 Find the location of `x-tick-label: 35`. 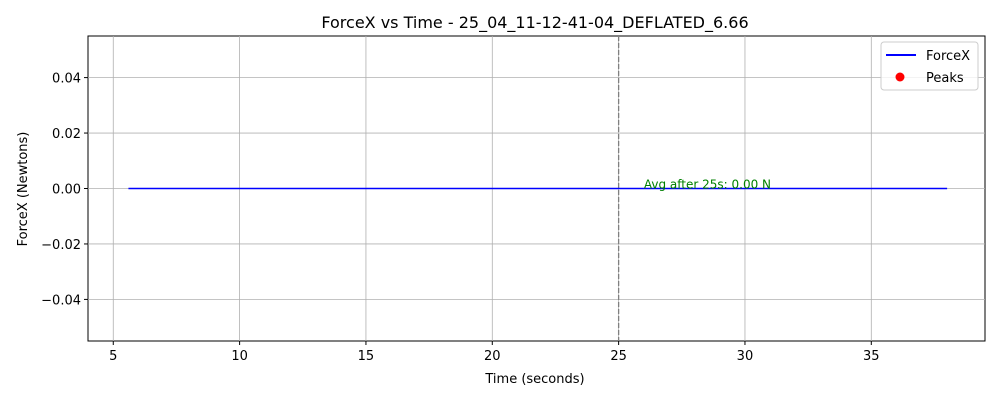

x-tick-label: 35 is located at coordinates (871, 356).